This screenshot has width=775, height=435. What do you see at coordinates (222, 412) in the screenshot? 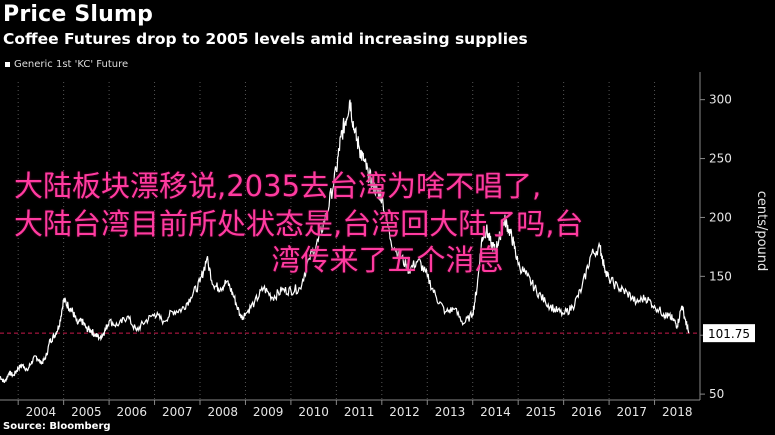
I see `x-tick-label: 2008` at bounding box center [222, 412].